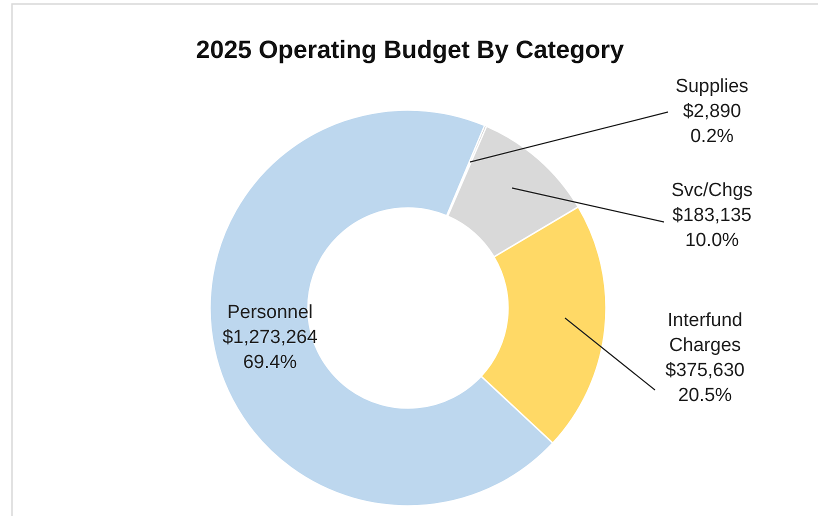 This screenshot has height=516, width=818. What do you see at coordinates (705, 383) in the screenshot?
I see `data-label: $375,630 20.5%` at bounding box center [705, 383].